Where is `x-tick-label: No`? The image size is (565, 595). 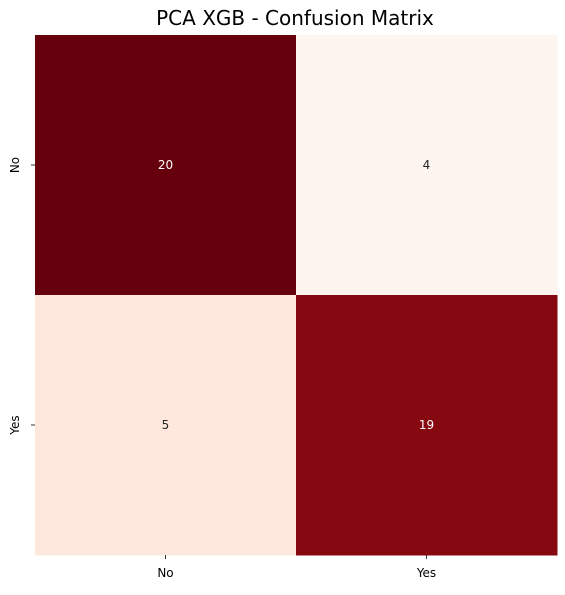
x-tick-label: No is located at coordinates (165, 573).